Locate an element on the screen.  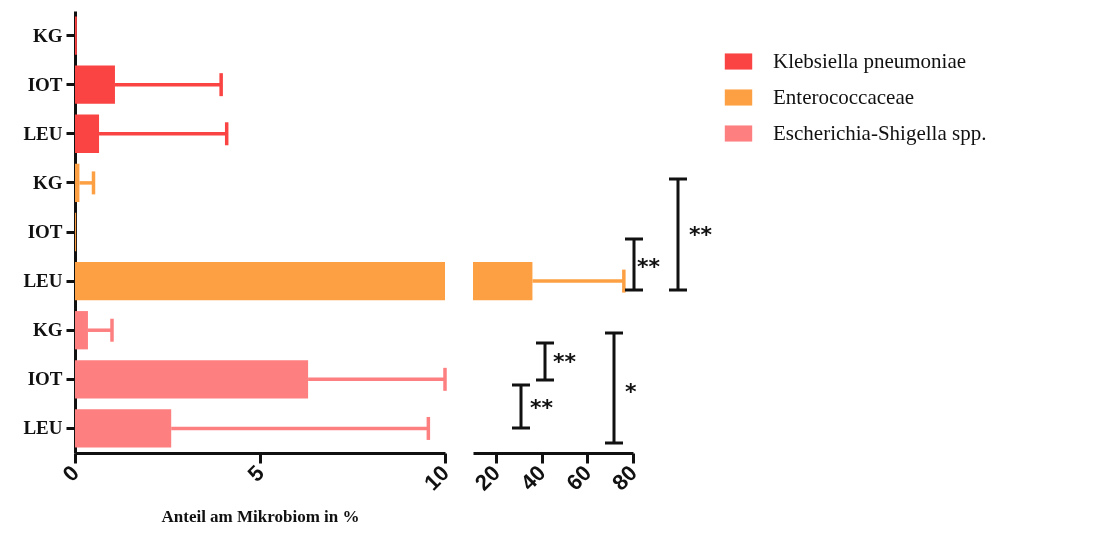
x-tick-label: 80 is located at coordinates (624, 478).